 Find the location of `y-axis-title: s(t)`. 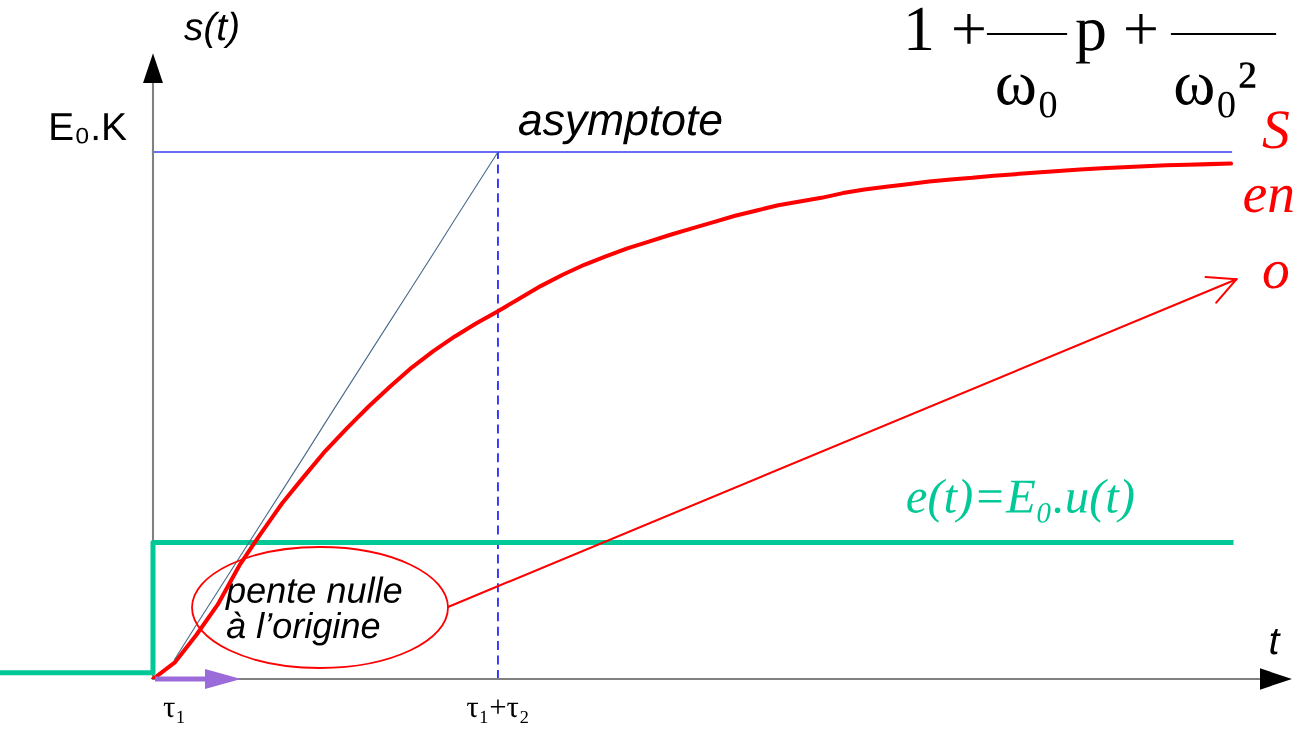

y-axis-title: s(t) is located at coordinates (211, 30).